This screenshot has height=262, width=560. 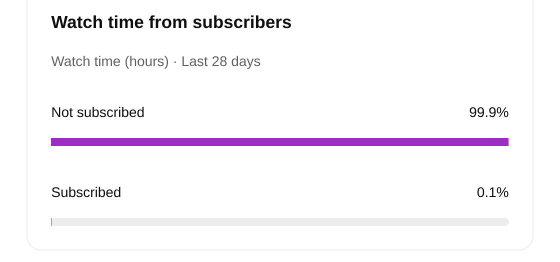 I want to click on chart-subtitle: Watch time (hours) · Last 28 days, so click(x=155, y=62).